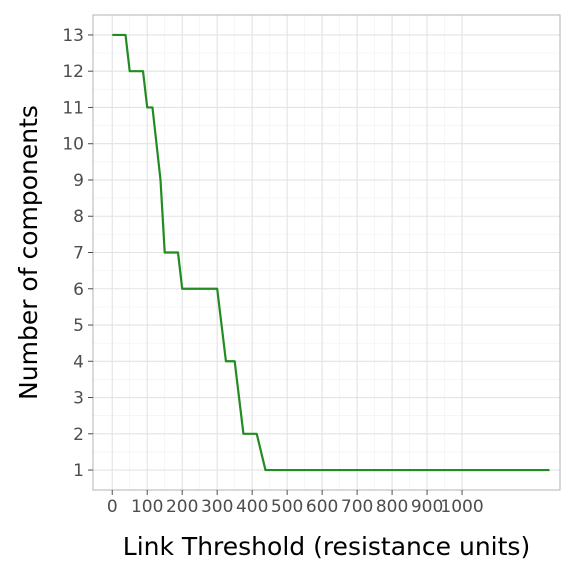 This screenshot has width=576, height=576. What do you see at coordinates (78, 217) in the screenshot?
I see `y-tick-label: 8` at bounding box center [78, 217].